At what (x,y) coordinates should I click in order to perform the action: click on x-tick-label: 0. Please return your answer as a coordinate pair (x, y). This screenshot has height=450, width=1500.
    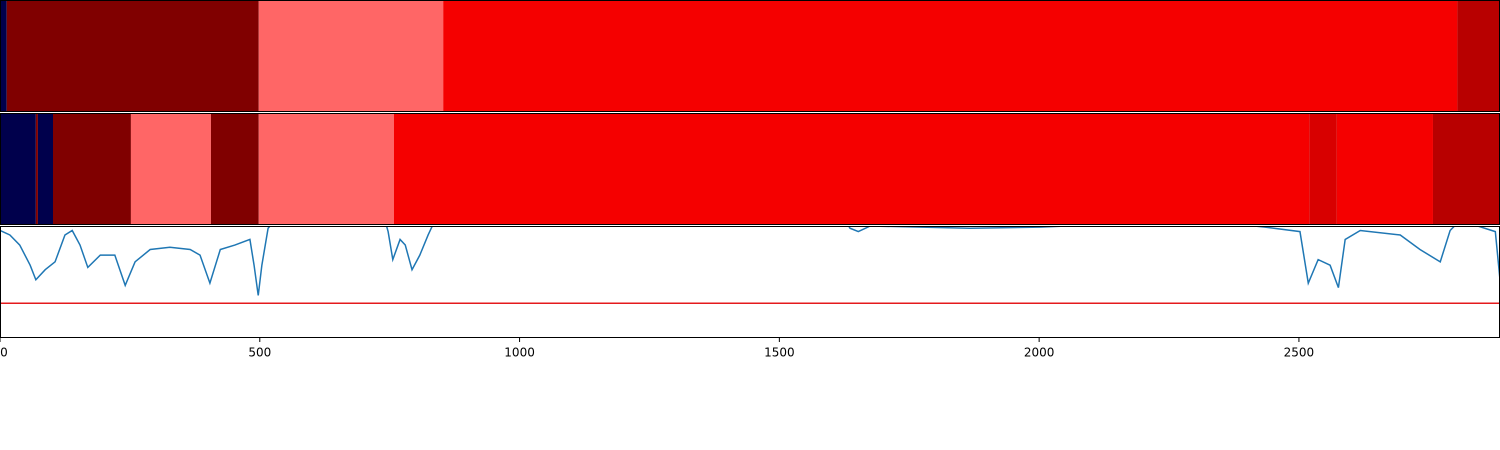
    Looking at the image, I should click on (4, 353).